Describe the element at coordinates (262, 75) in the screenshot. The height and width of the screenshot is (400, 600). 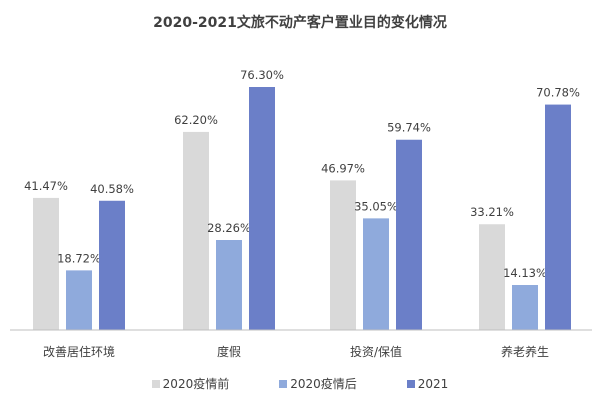
I see `data-label: 76.30%` at that location.